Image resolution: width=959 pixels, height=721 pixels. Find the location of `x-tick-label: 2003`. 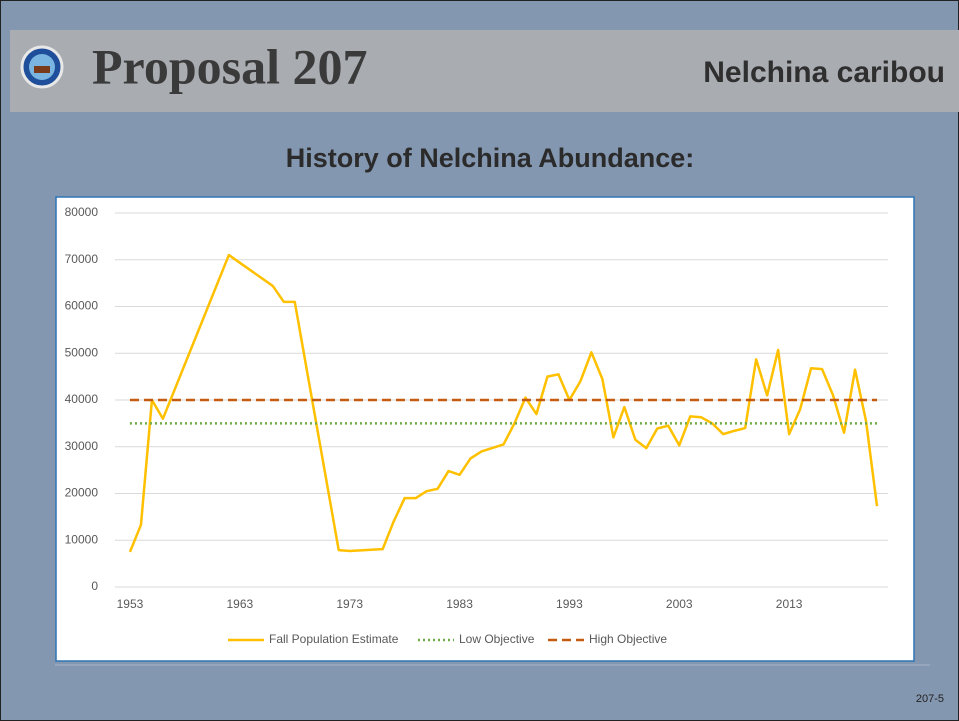

x-tick-label: 2003 is located at coordinates (679, 604).